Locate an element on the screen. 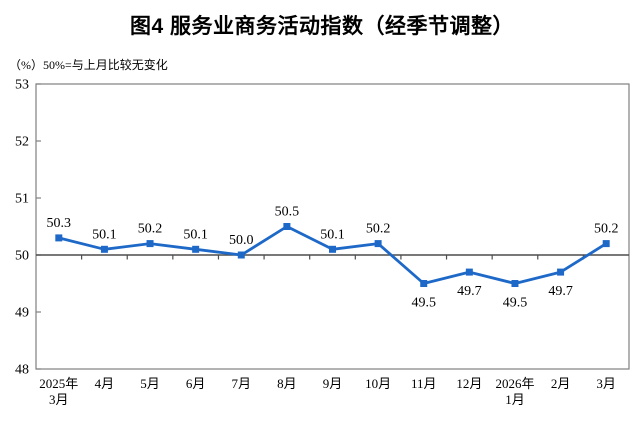 This screenshot has height=421, width=644. x-axis-label: 3月 is located at coordinates (606, 383).